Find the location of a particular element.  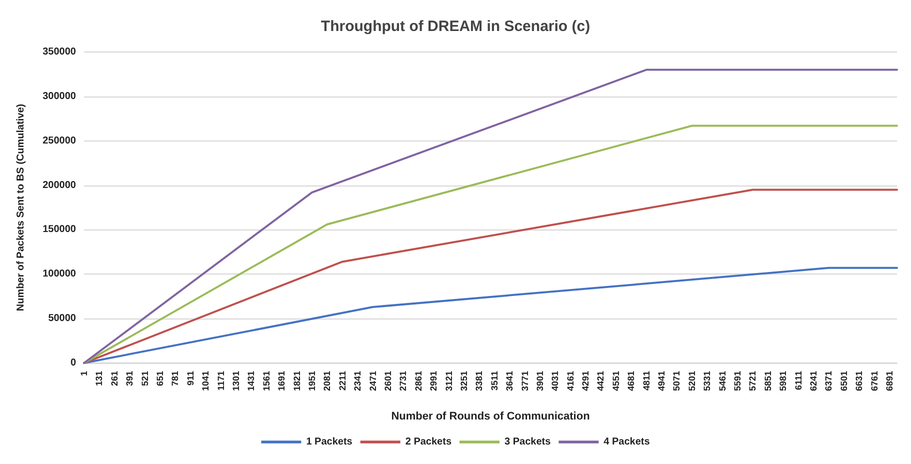

x-tick-label: 3771 is located at coordinates (525, 381).